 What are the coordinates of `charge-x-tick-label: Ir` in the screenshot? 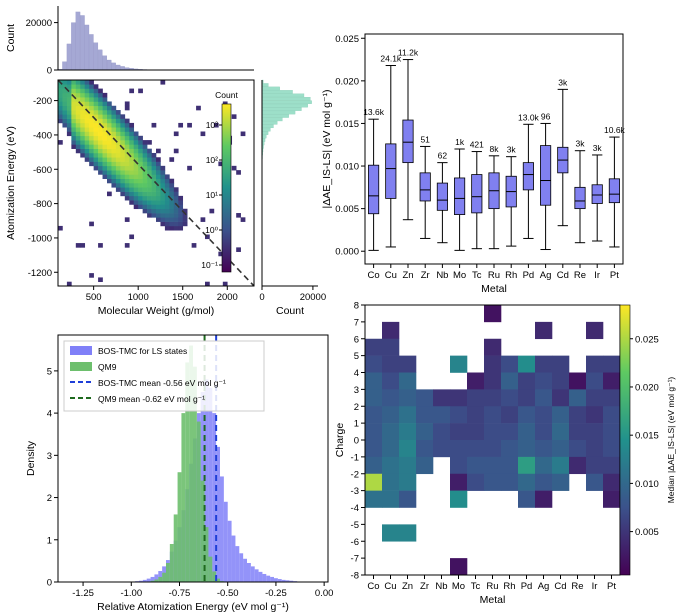 It's located at (595, 586).